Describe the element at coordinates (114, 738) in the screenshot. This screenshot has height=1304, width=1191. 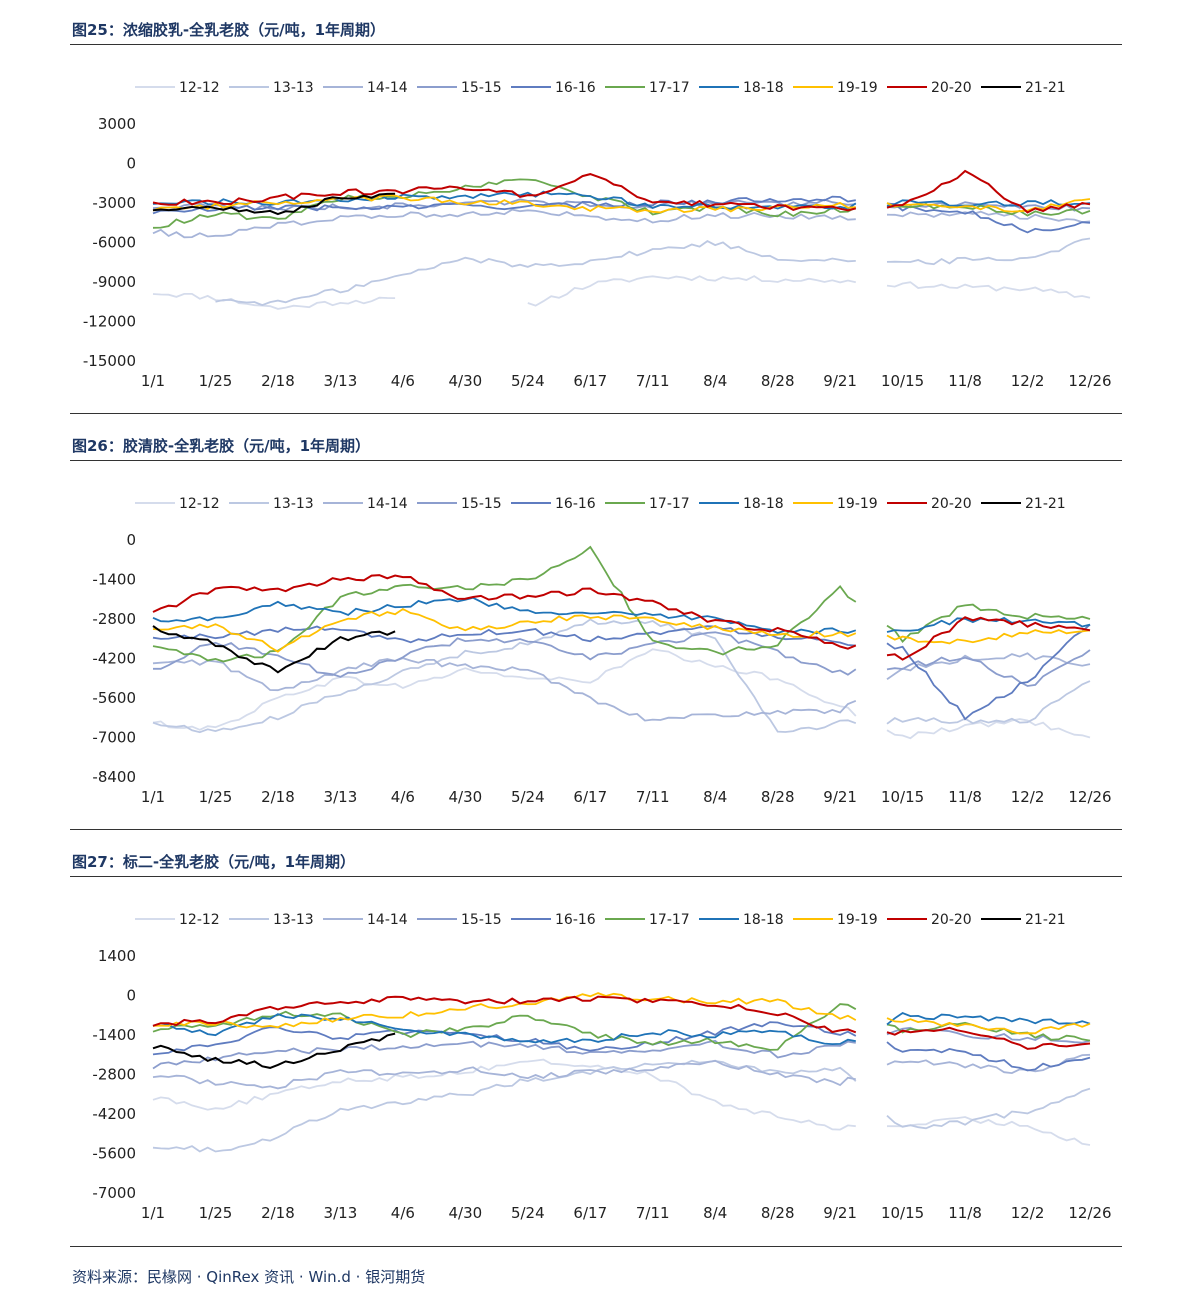
I see `y-tick-label: -7000` at that location.